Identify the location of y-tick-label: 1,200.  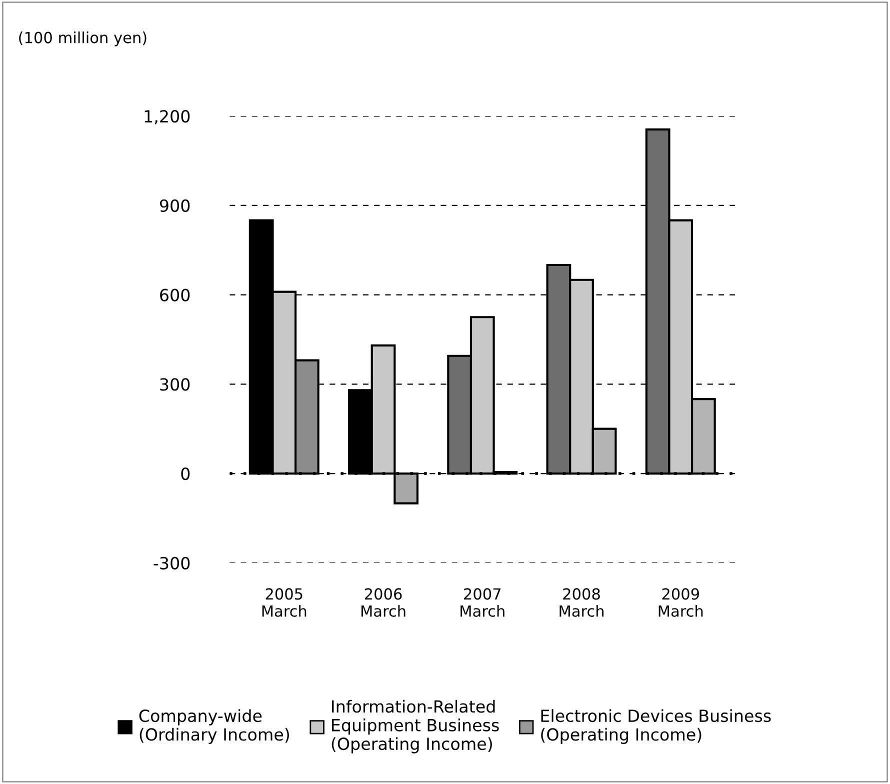
(167, 117).